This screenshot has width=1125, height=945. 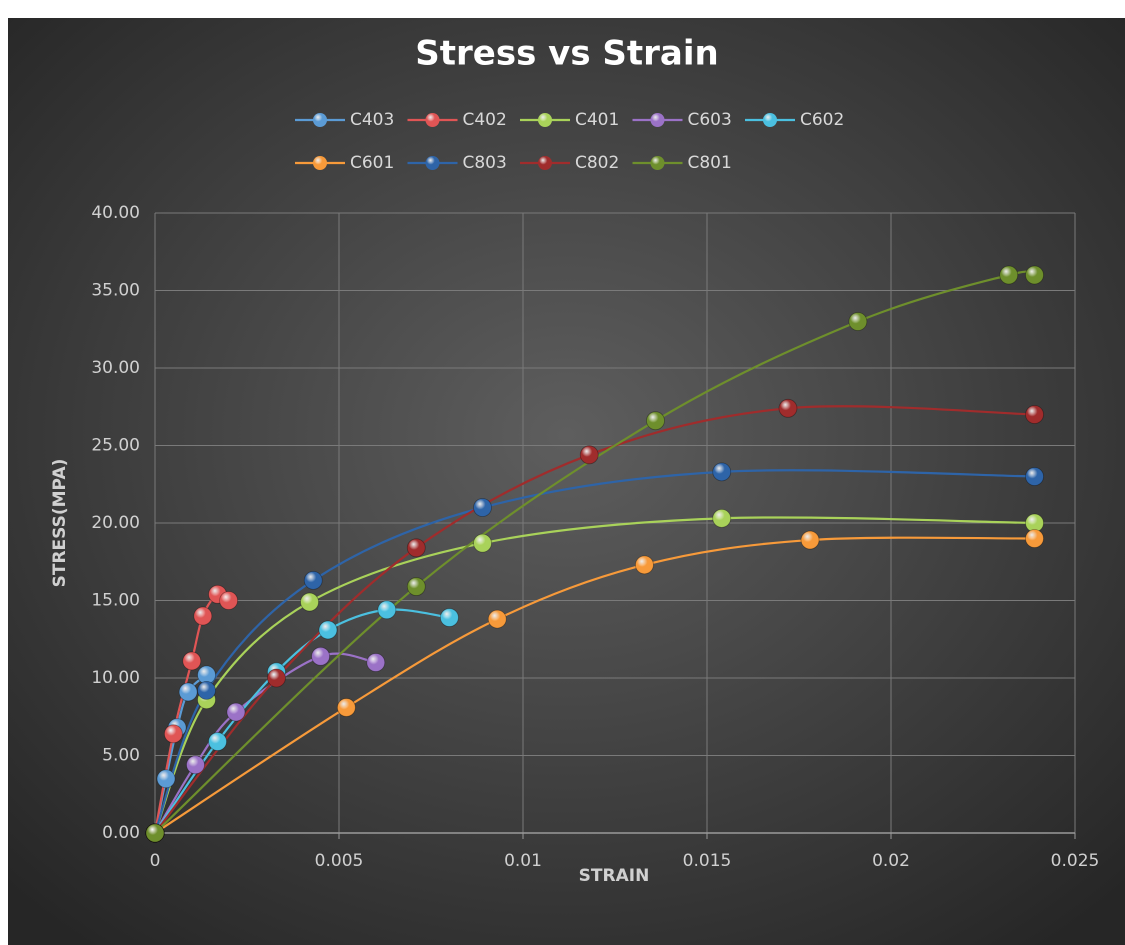 I want to click on legend-label: C803, so click(x=485, y=163).